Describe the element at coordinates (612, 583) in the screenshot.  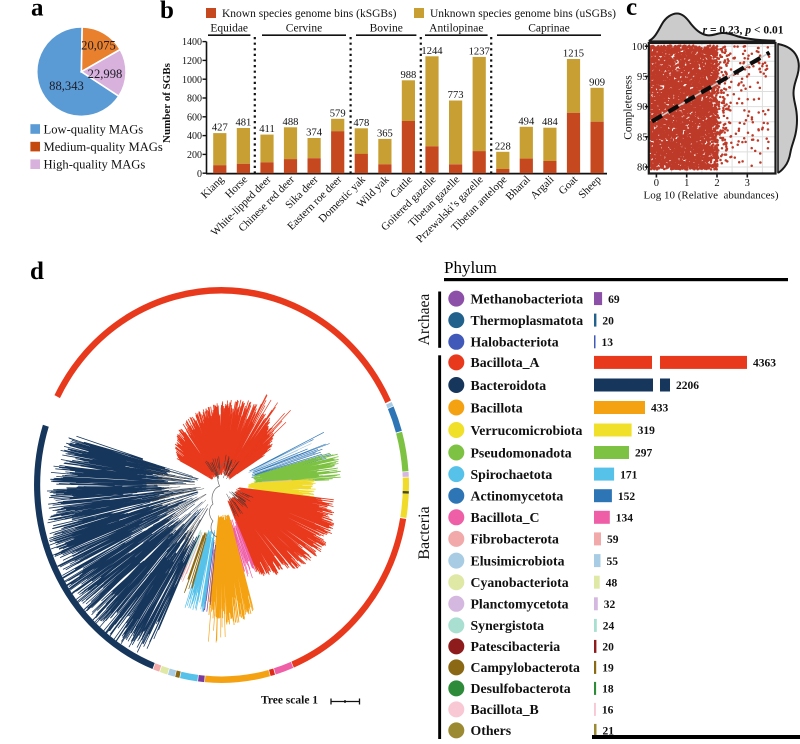
I see `svg-text: 48` at that location.